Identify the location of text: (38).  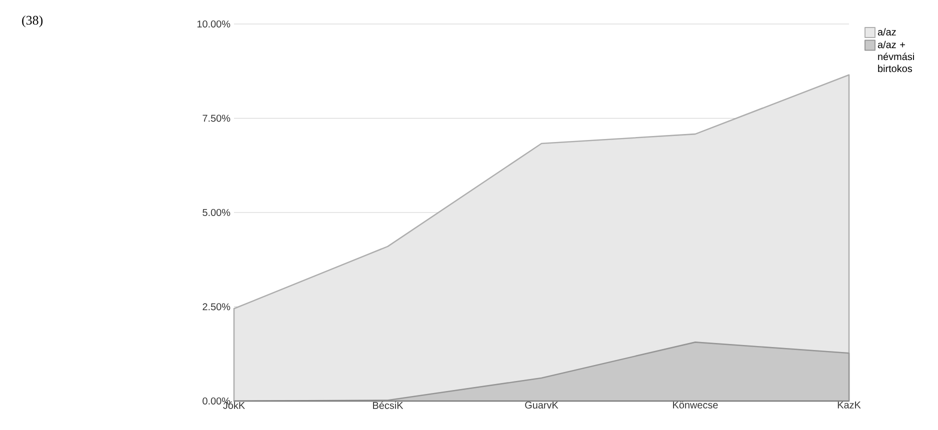
(32, 22).